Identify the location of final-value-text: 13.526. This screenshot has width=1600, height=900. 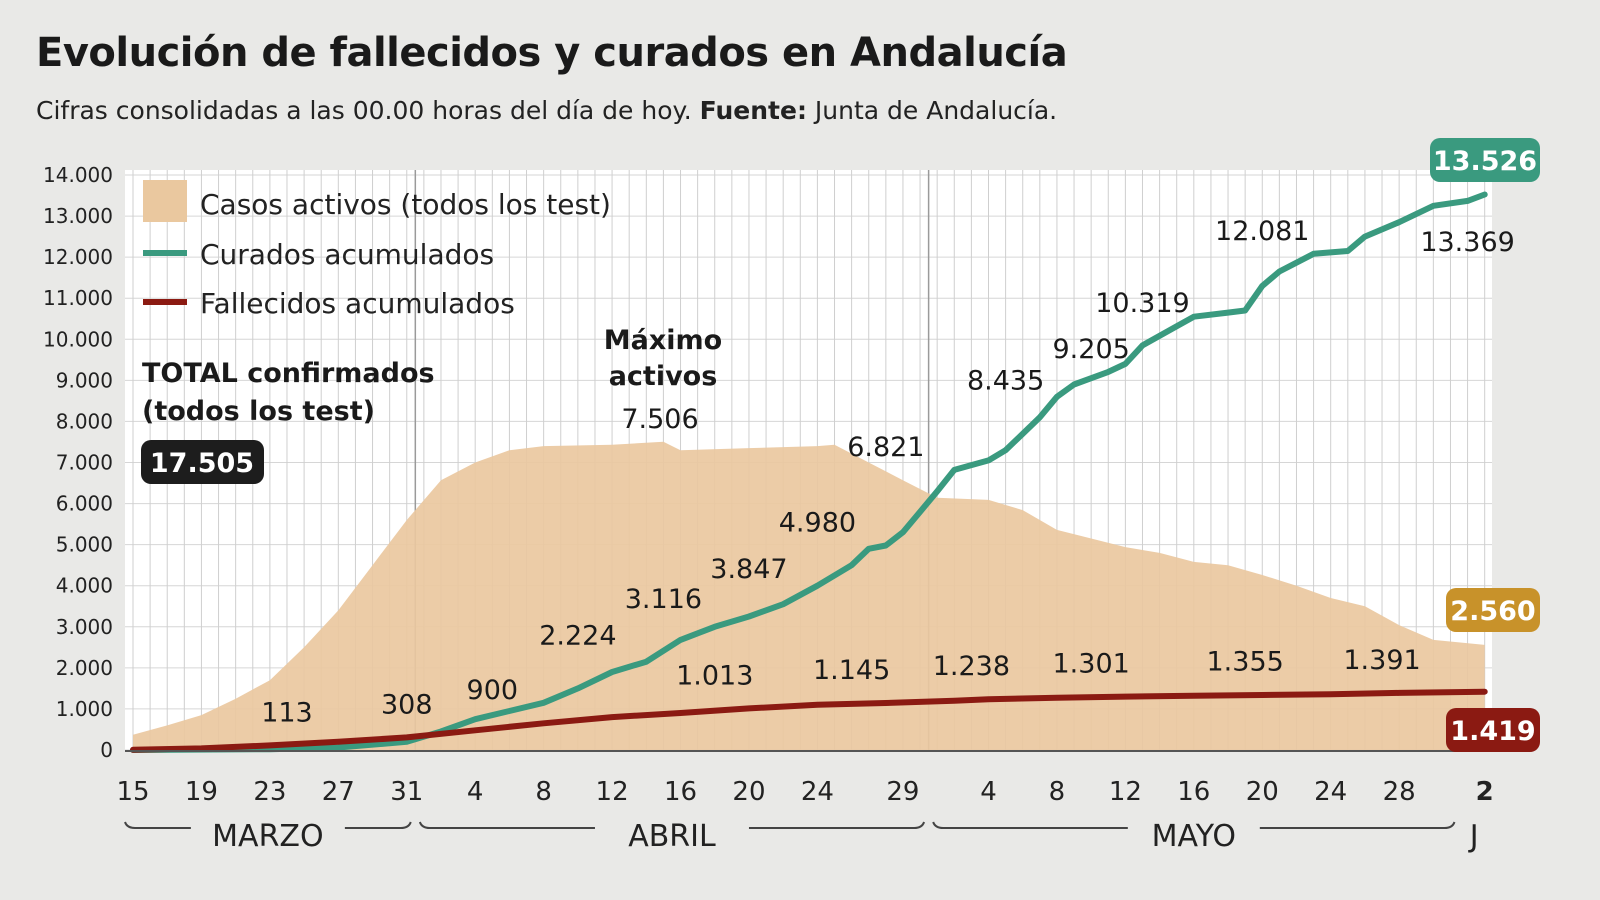
(1485, 161).